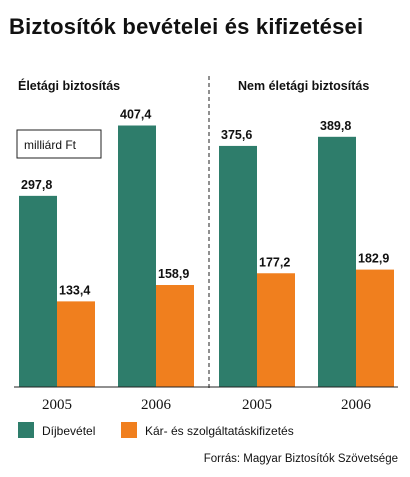  Describe the element at coordinates (36, 185) in the screenshot. I see `value-label-premium-life-2005: 297,8` at that location.